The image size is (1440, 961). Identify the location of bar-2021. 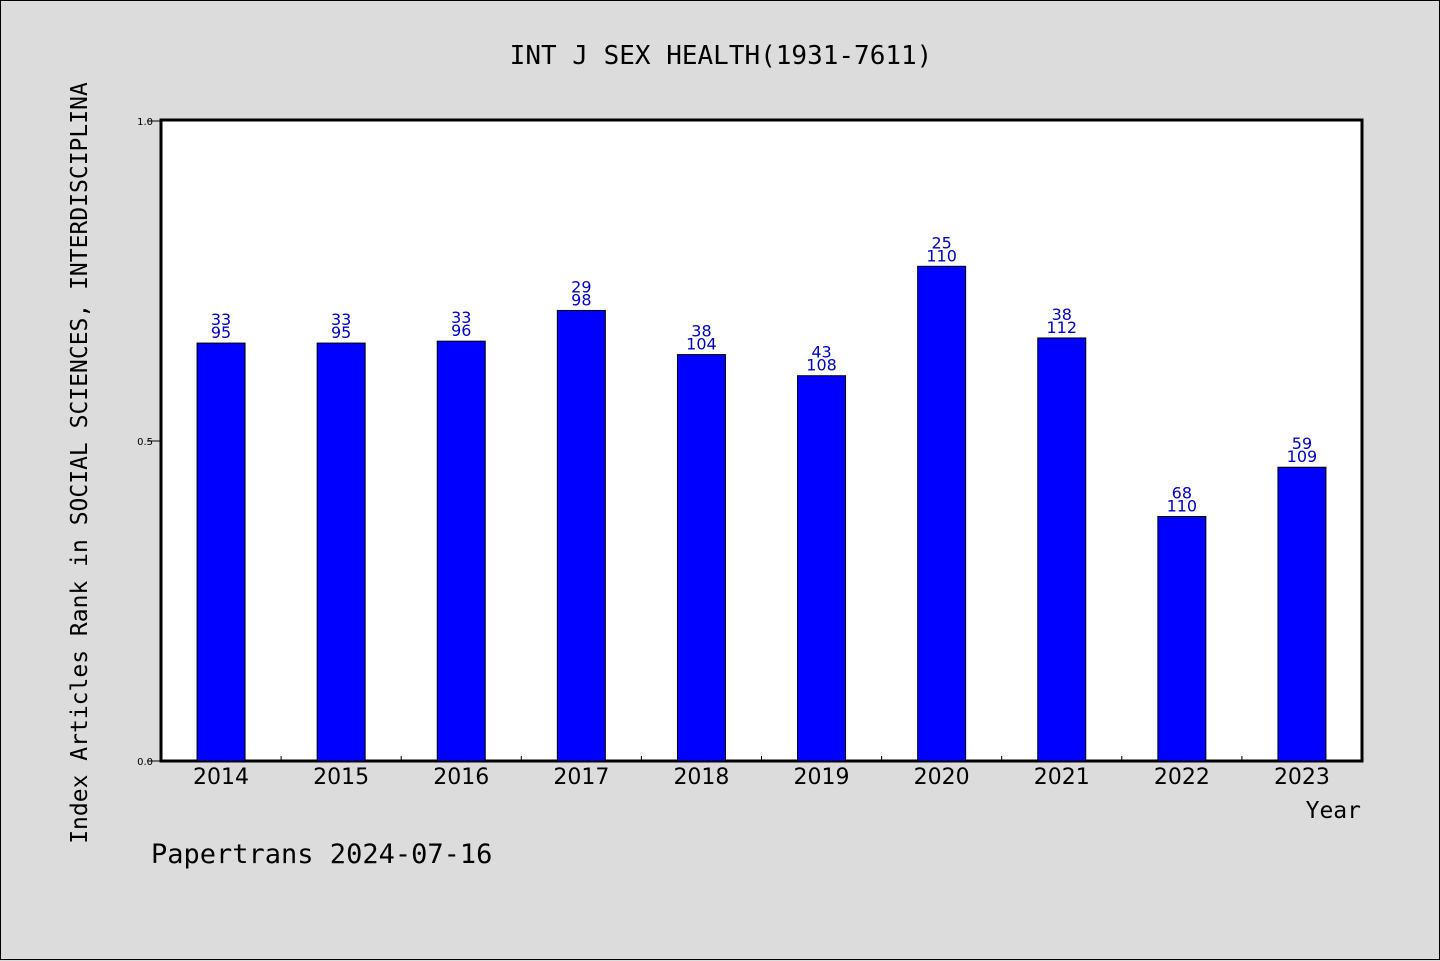
(1062, 549).